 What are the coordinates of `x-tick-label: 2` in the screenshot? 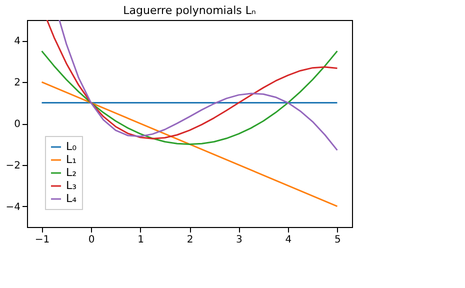 It's located at (190, 240).